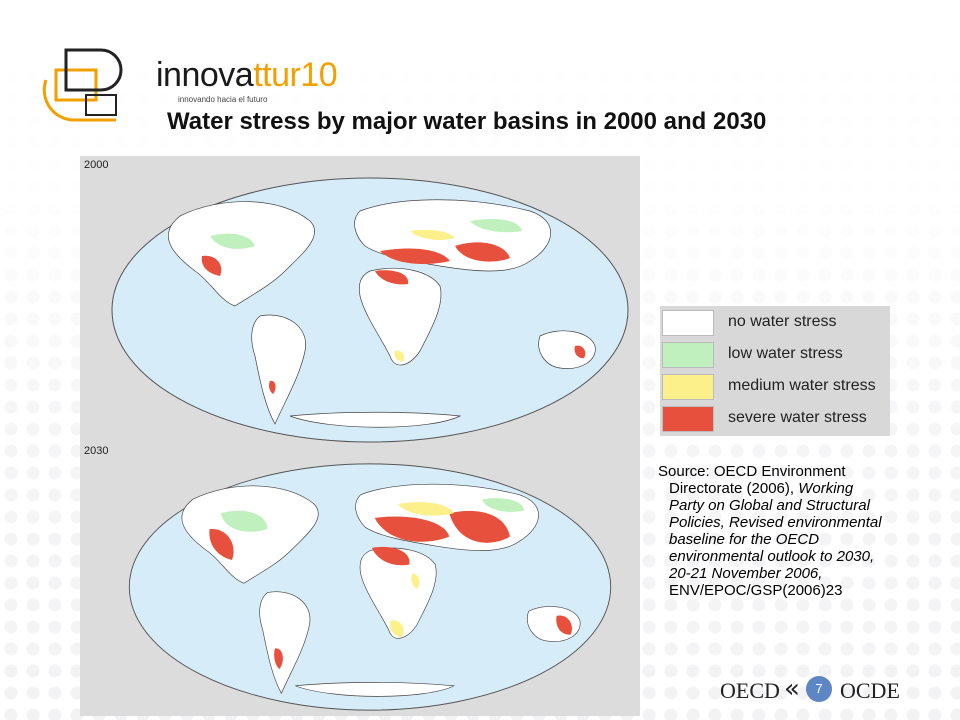 Image resolution: width=960 pixels, height=720 pixels. What do you see at coordinates (761, 488) in the screenshot?
I see `source-line-2: Directorate (2006), Working` at bounding box center [761, 488].